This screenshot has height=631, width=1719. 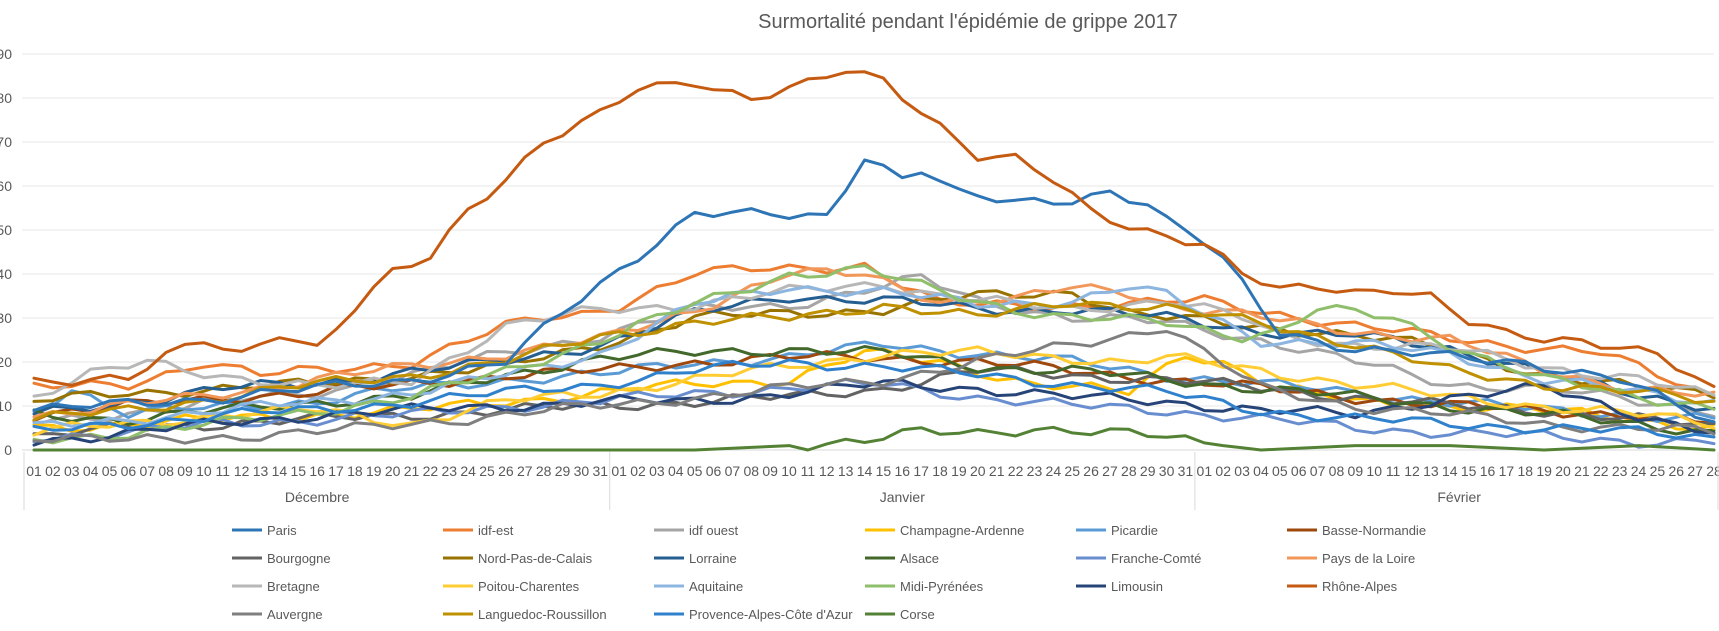 What do you see at coordinates (317, 497) in the screenshot?
I see `month-label: Décembre` at bounding box center [317, 497].